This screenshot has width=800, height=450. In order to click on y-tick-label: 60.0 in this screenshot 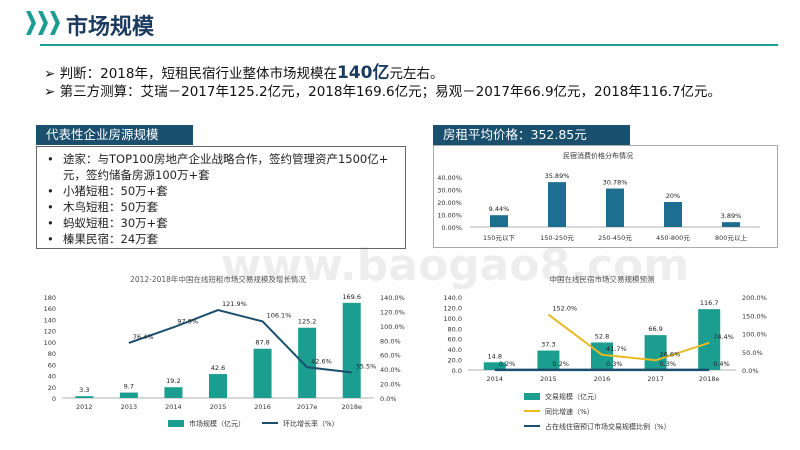, I will do `click(455, 340)`.